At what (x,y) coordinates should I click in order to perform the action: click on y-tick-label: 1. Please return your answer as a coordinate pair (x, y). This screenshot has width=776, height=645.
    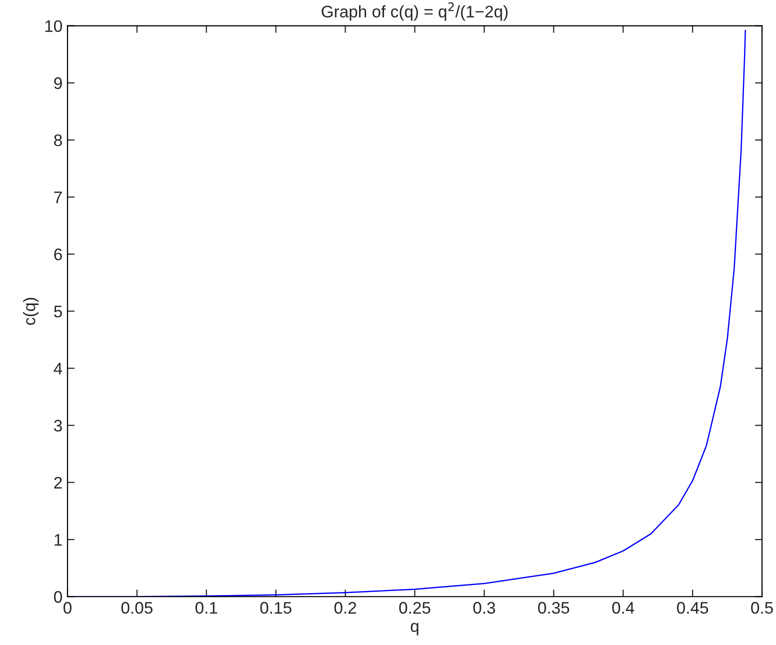
    Looking at the image, I should click on (58, 540).